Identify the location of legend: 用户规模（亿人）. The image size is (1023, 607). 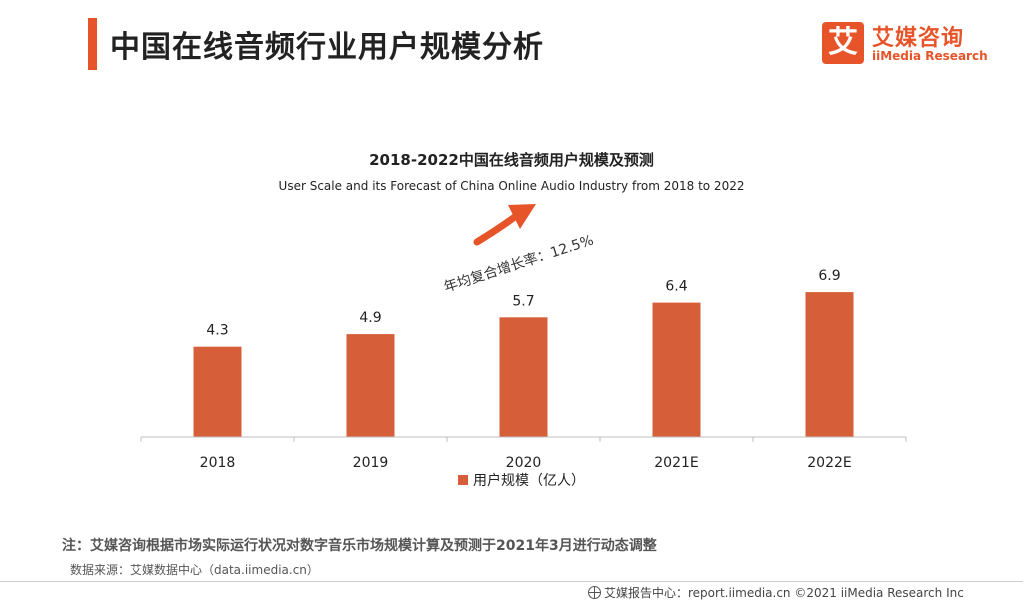
(521, 480).